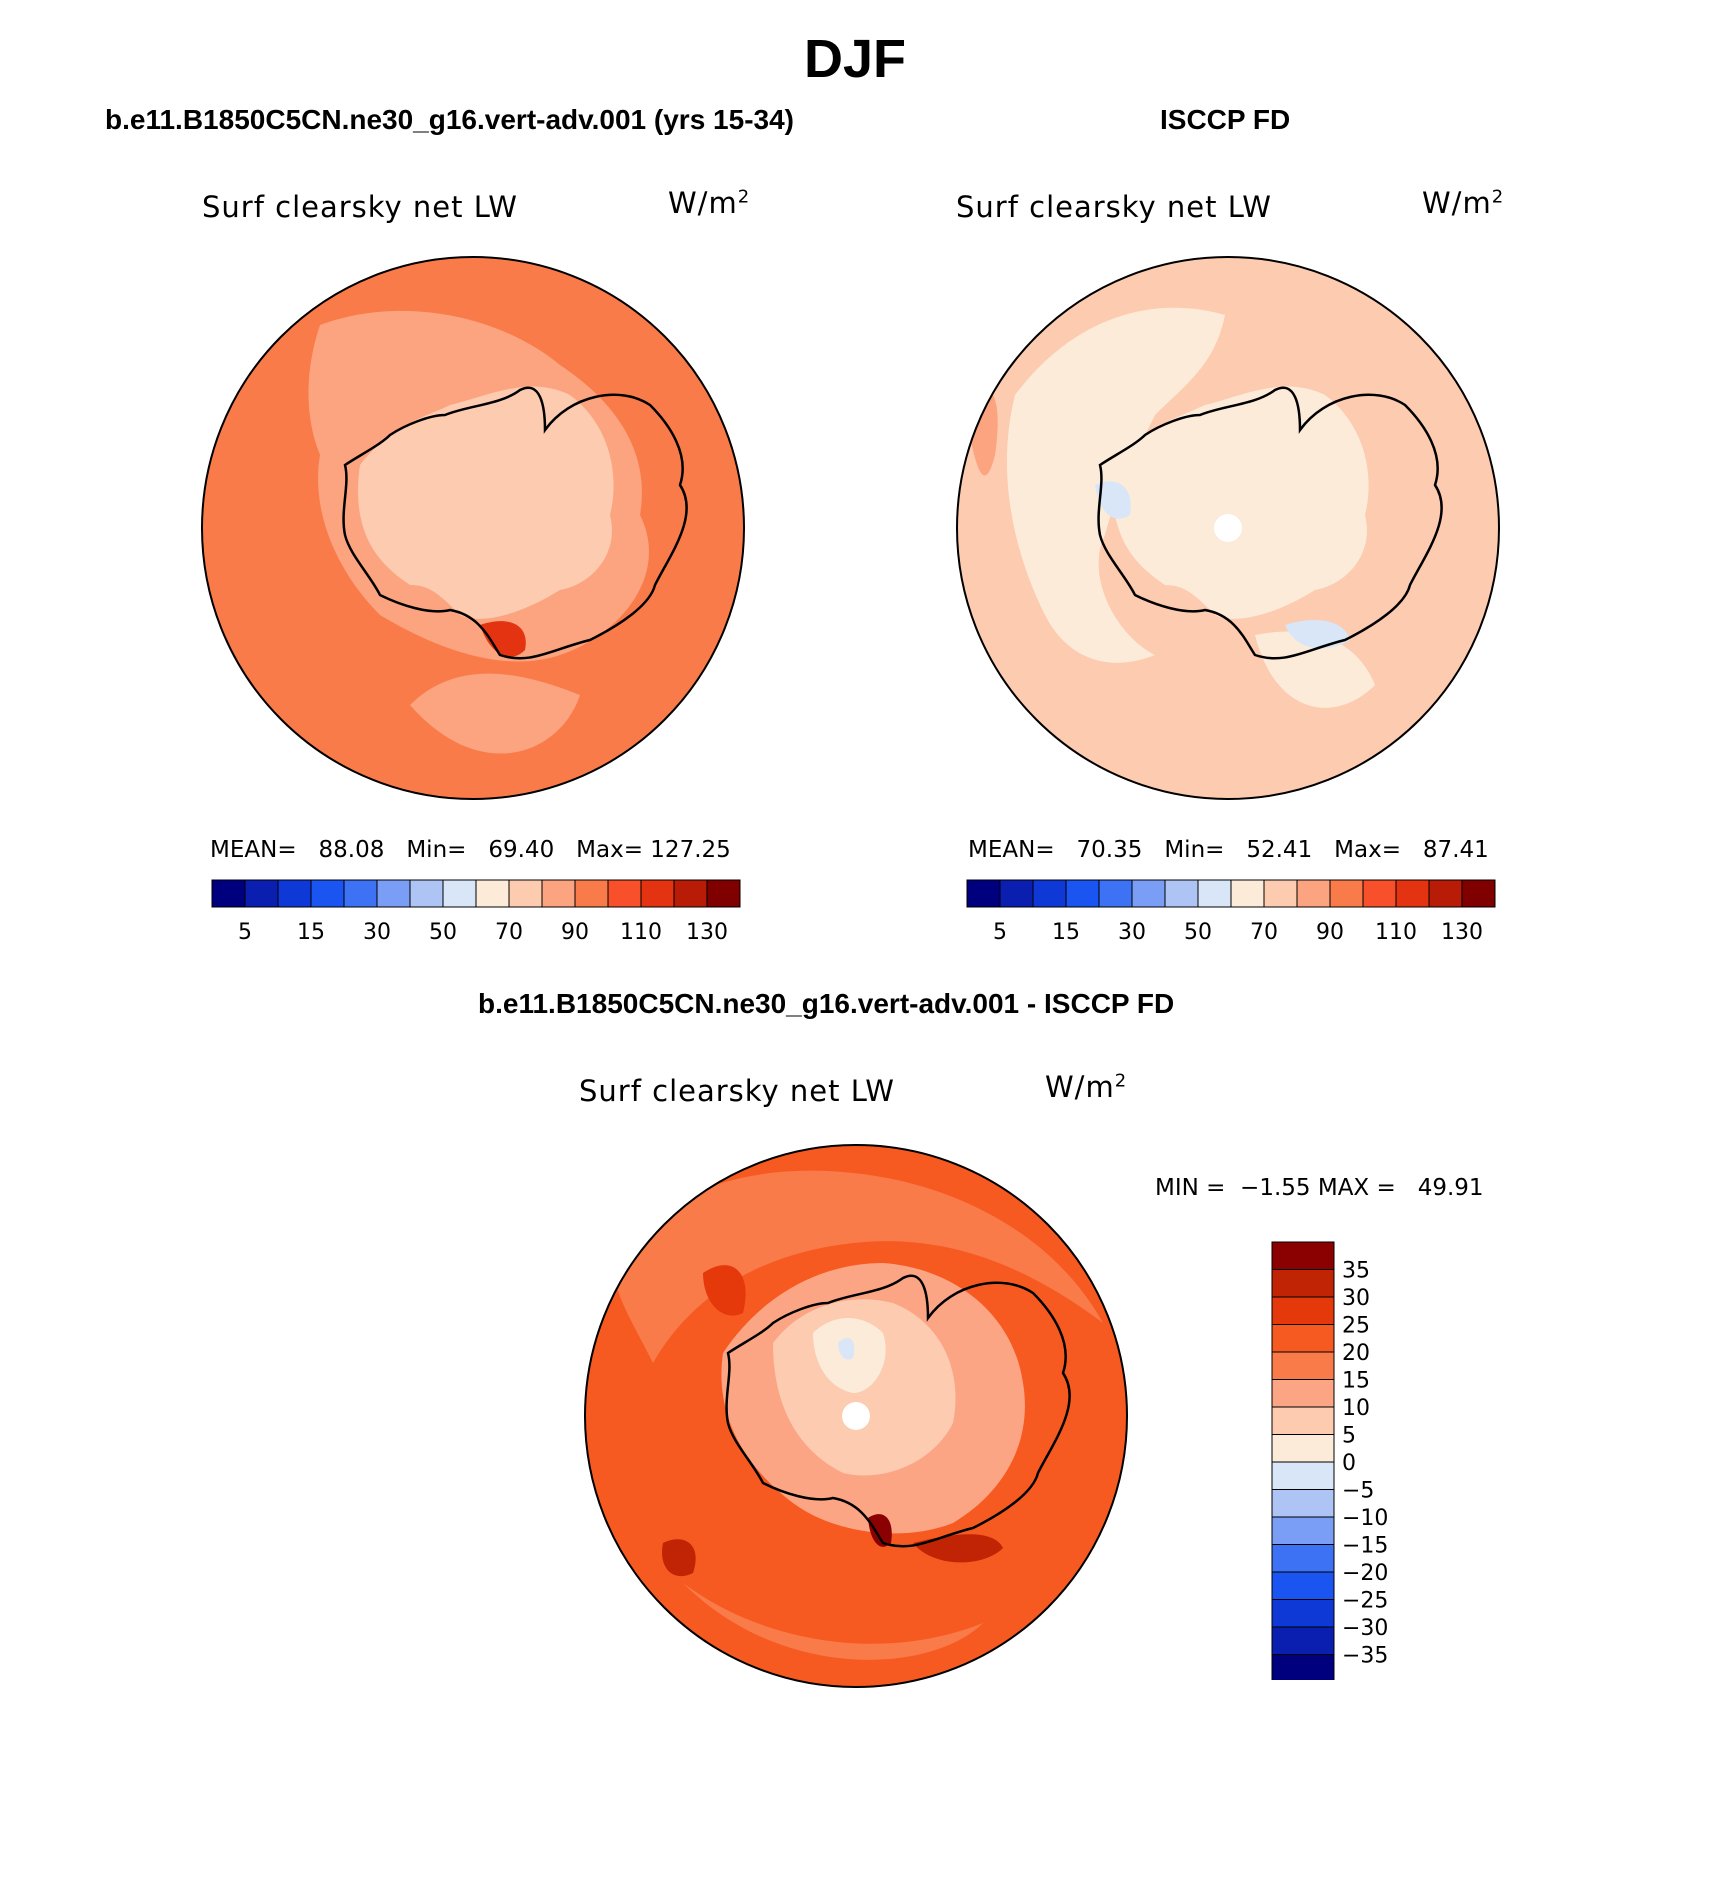 The width and height of the screenshot is (1710, 1897). I want to click on map1-warm-spot, so click(503, 639).